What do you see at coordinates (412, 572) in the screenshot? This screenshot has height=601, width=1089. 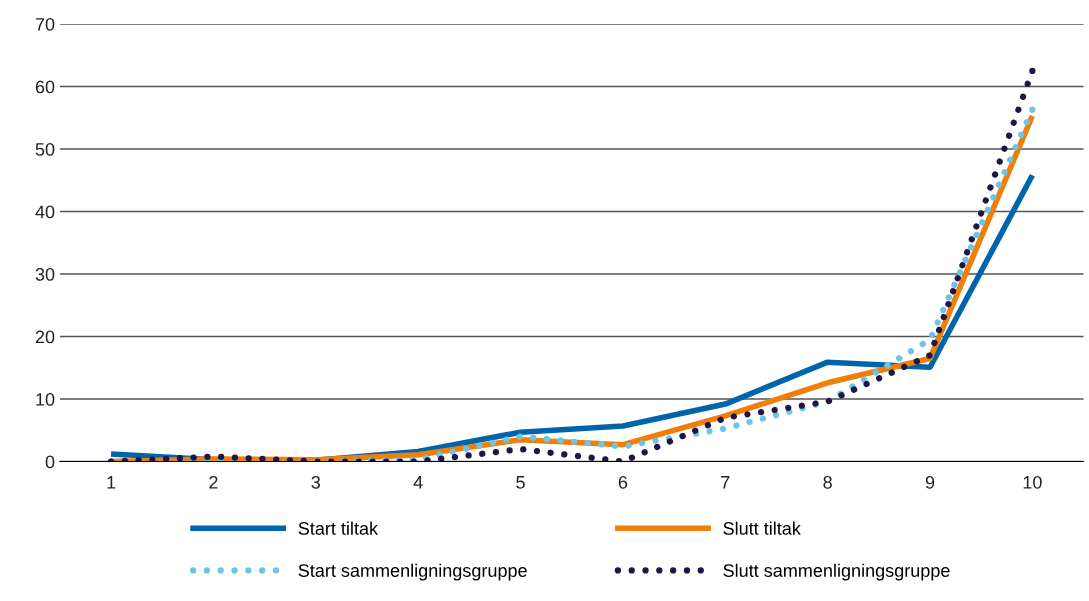 I see `legend-label: Start sammenligningsgruppe` at bounding box center [412, 572].